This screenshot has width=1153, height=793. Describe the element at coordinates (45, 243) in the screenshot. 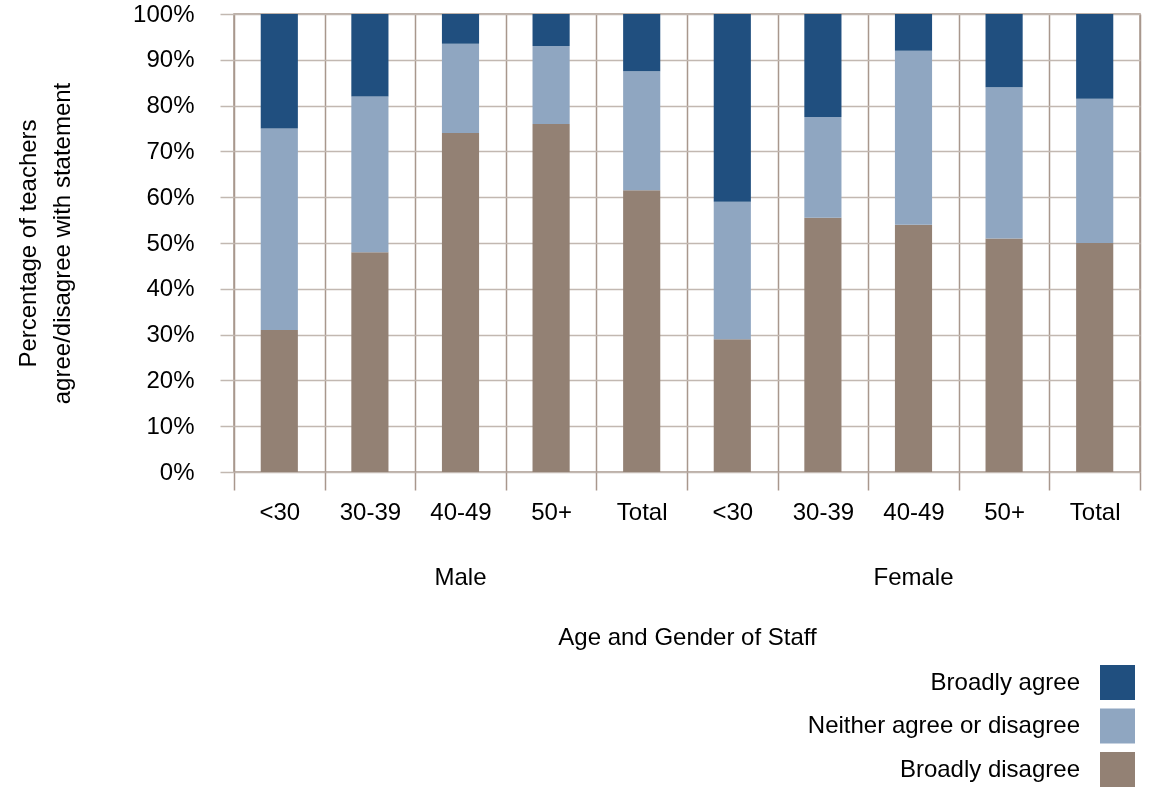

I see `y-axis-title: Percentage of teachers agree/disagree with statement` at that location.